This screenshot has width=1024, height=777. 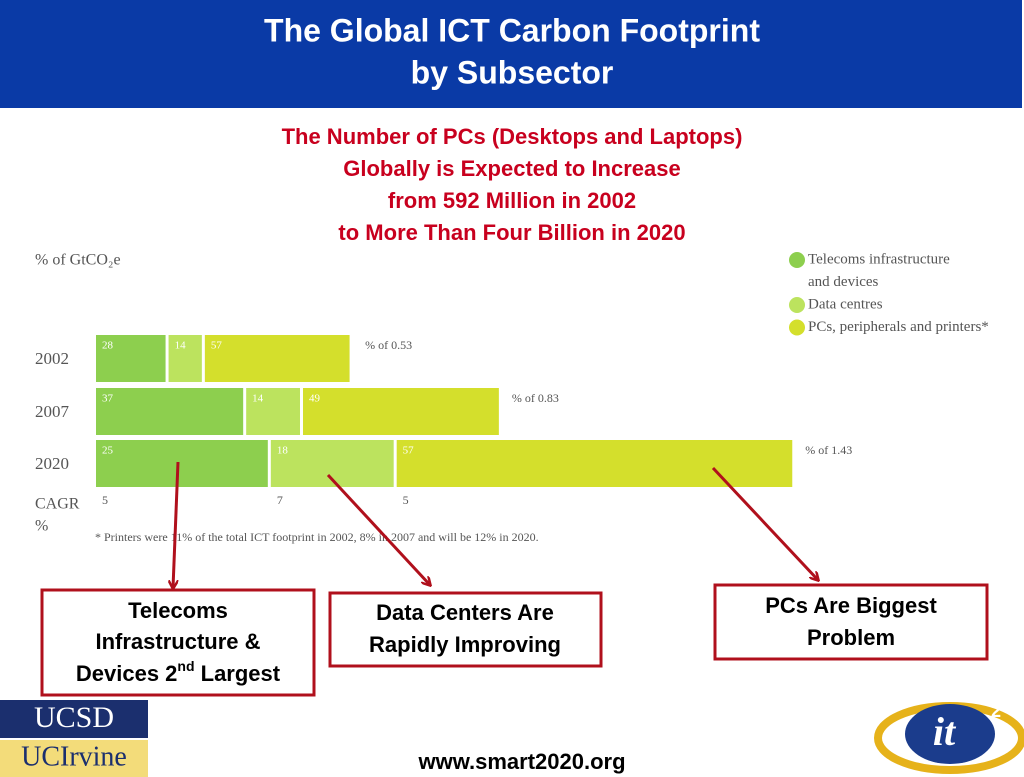 What do you see at coordinates (78, 260) in the screenshot?
I see `y-axis-label: % of GtCO₂e` at bounding box center [78, 260].